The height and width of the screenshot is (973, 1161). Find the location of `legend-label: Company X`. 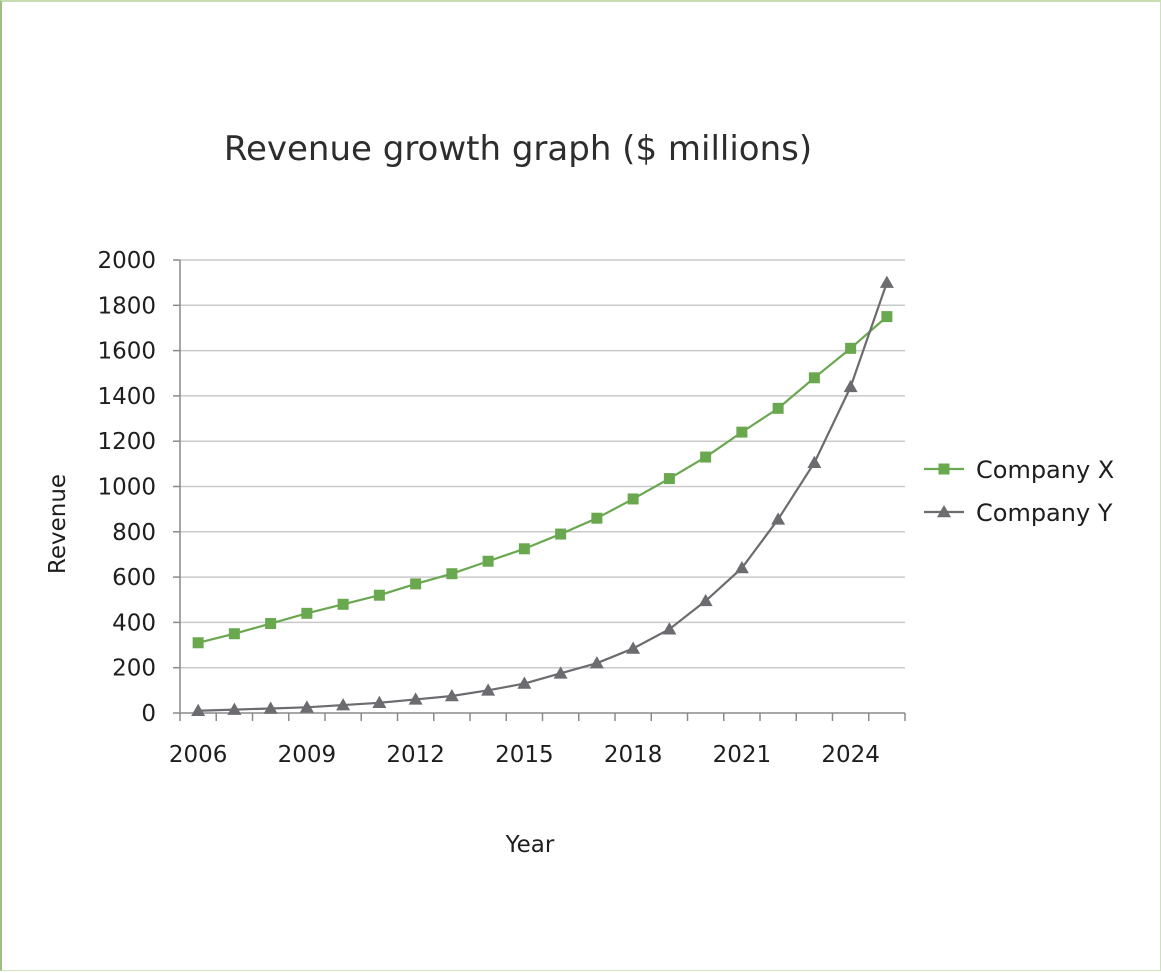

legend-label: Company X is located at coordinates (1045, 470).